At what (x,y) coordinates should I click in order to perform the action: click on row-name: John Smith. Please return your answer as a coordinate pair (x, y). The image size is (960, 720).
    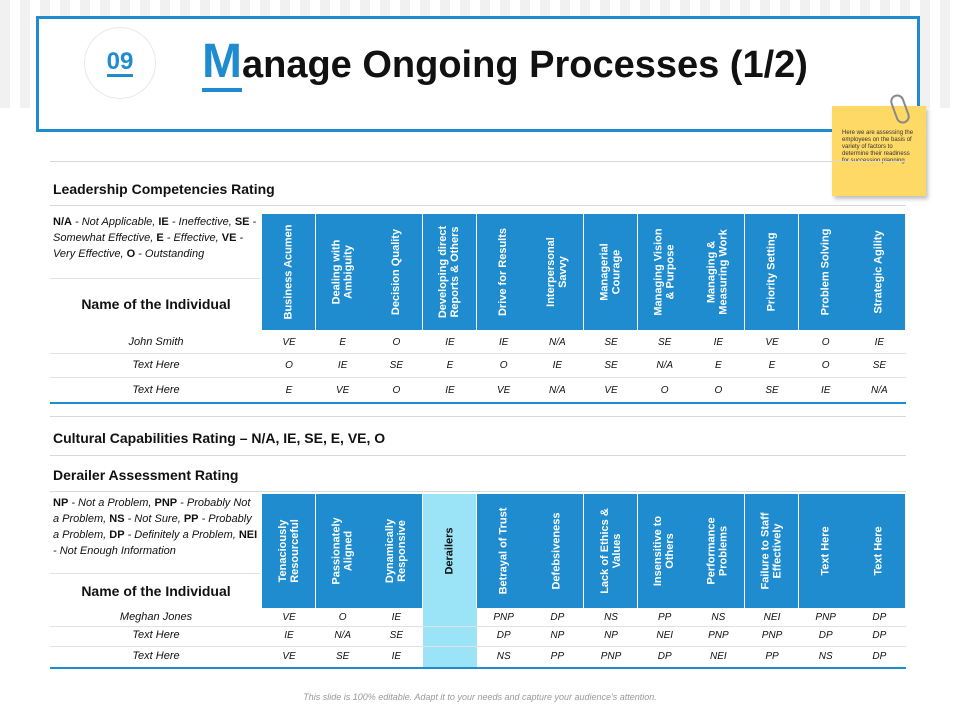
    Looking at the image, I should click on (156, 342).